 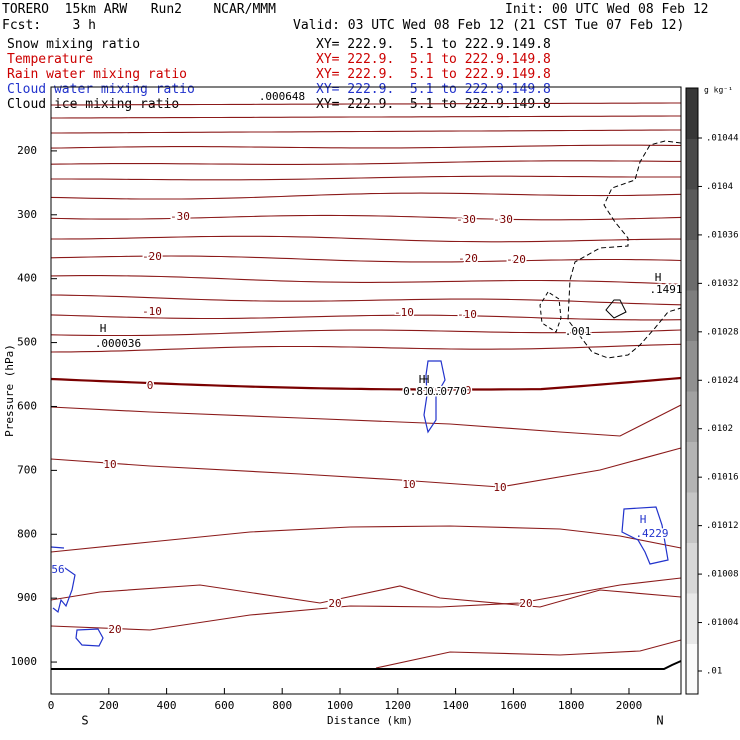 What do you see at coordinates (97, 74) in the screenshot?
I see `field-name-rain: Rain water mixing ratio` at bounding box center [97, 74].